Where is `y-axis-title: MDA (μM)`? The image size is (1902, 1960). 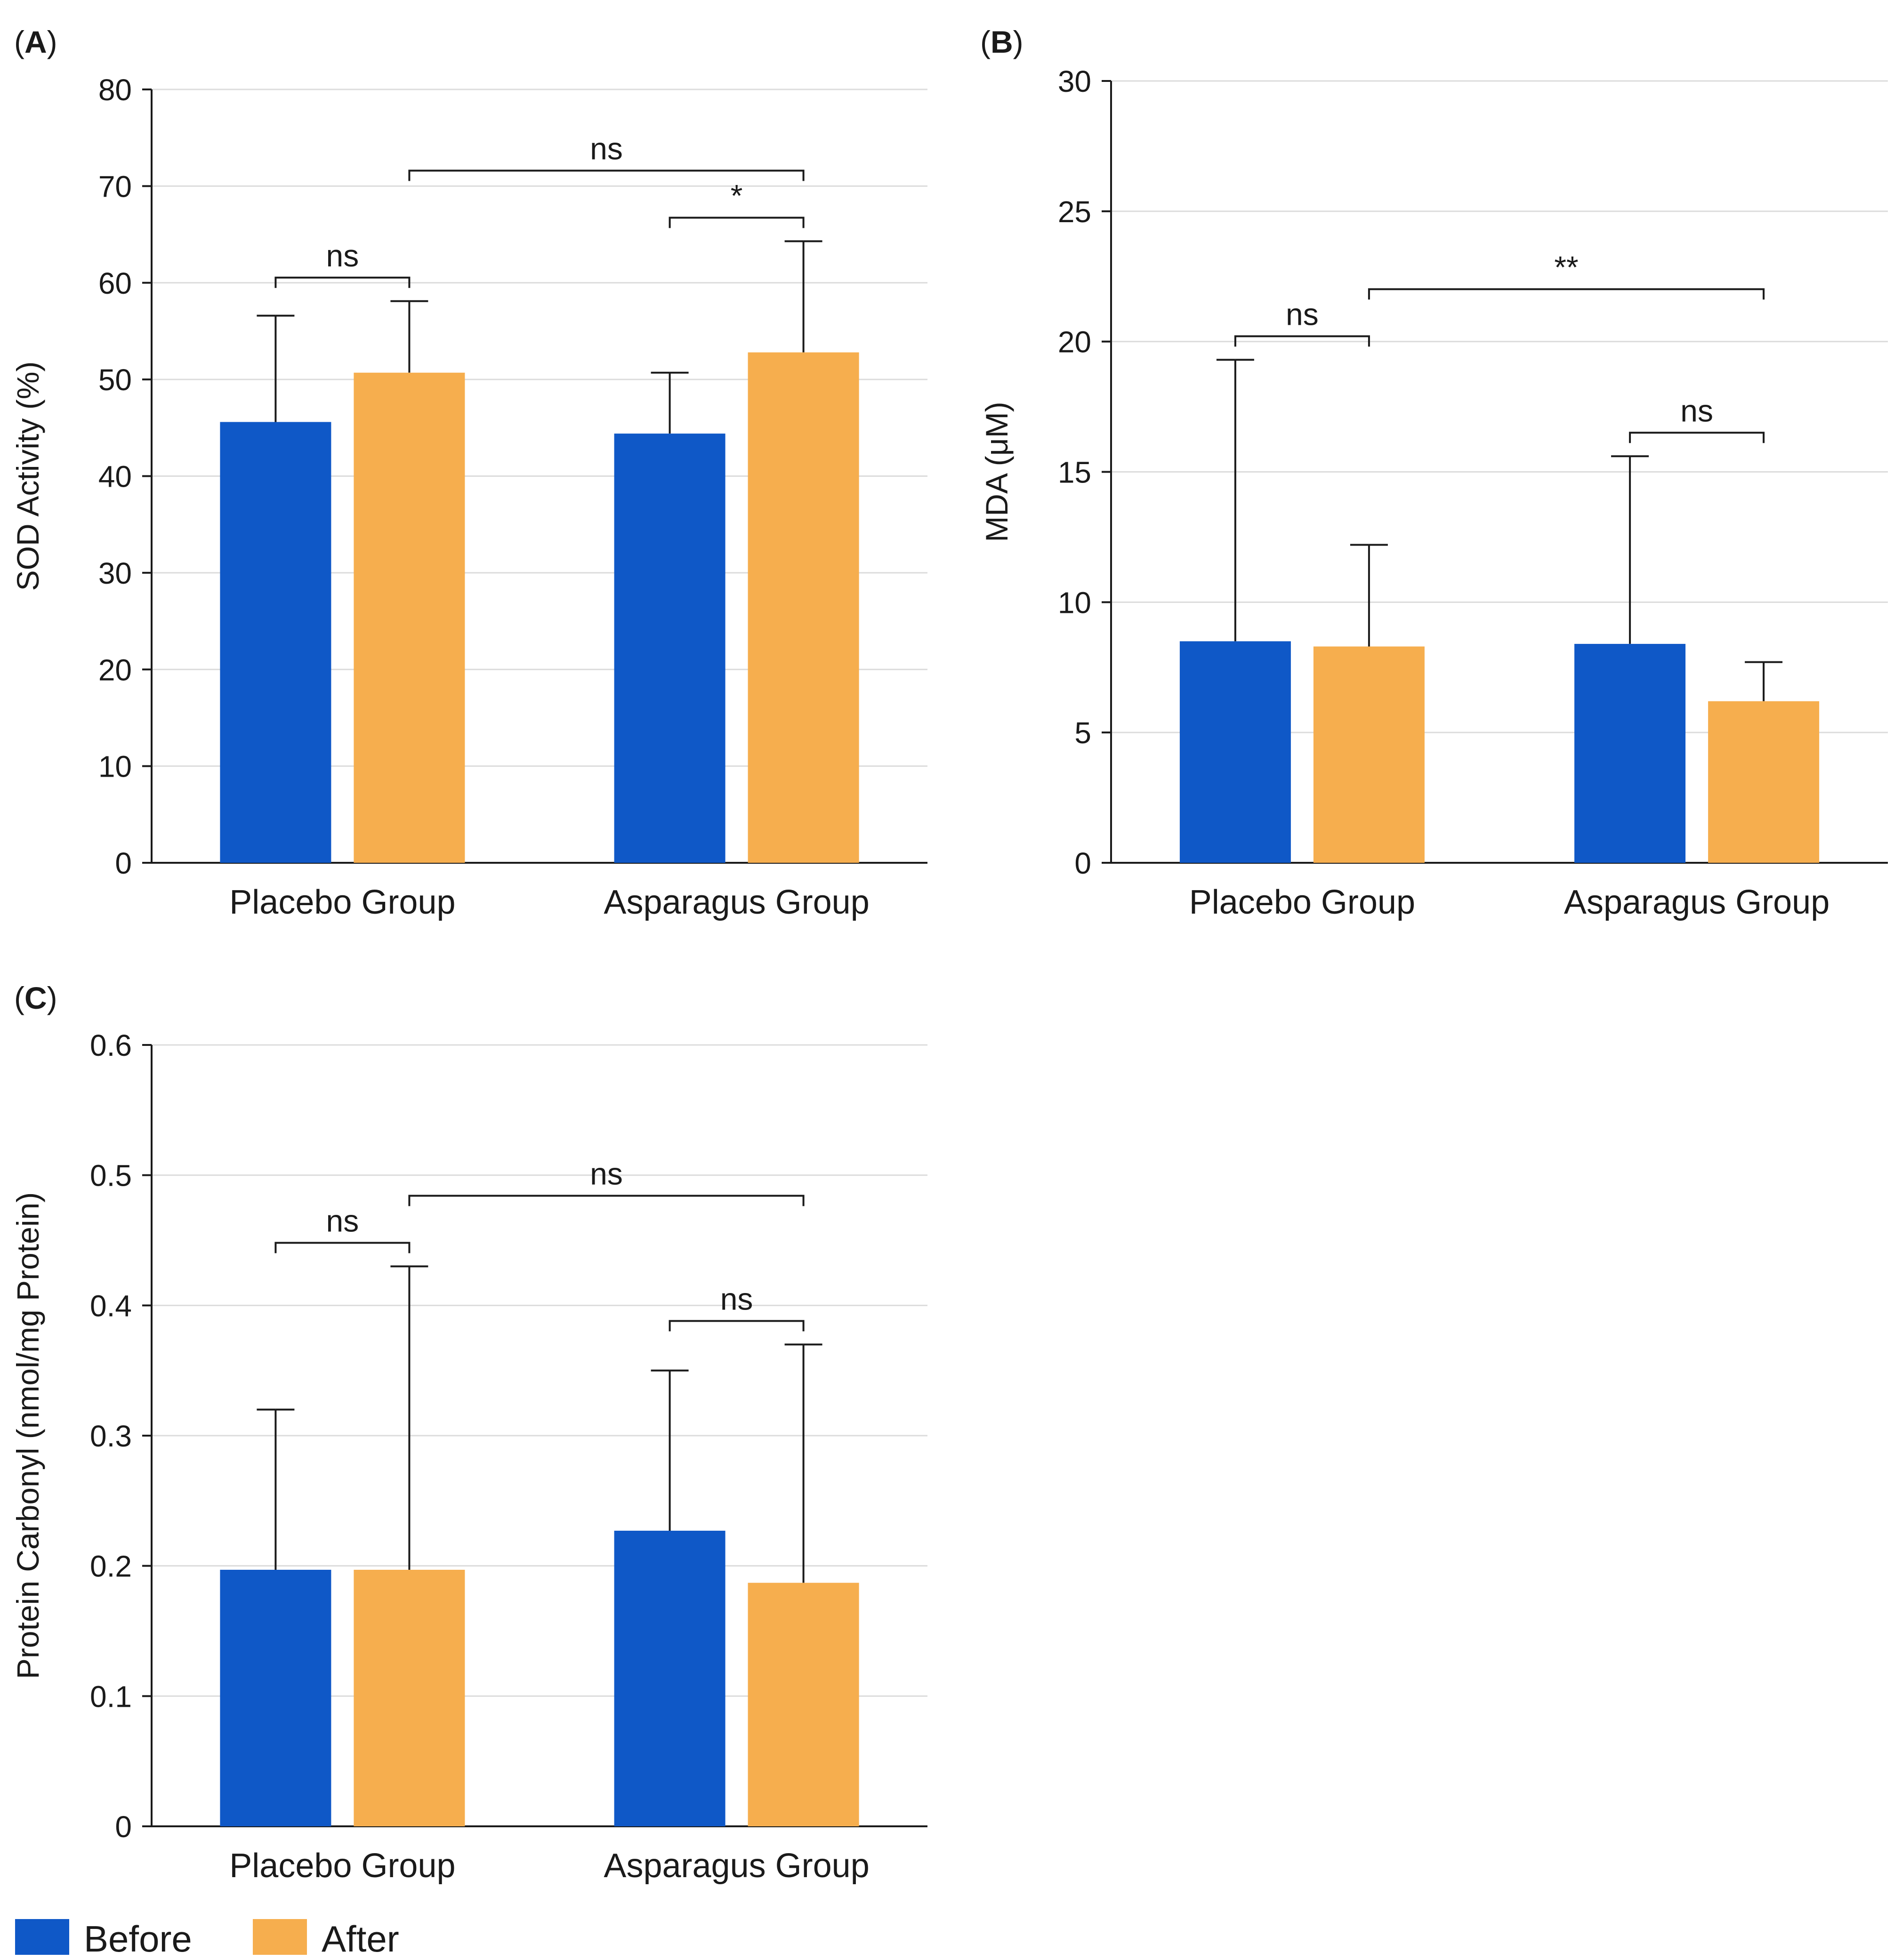
y-axis-title: MDA (μM) is located at coordinates (997, 472).